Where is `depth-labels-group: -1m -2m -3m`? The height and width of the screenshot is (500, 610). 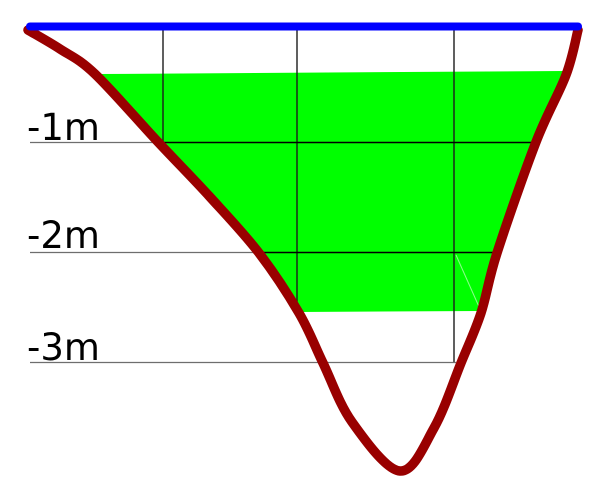
depth-labels-group: -1m -2m -3m is located at coordinates (63, 237).